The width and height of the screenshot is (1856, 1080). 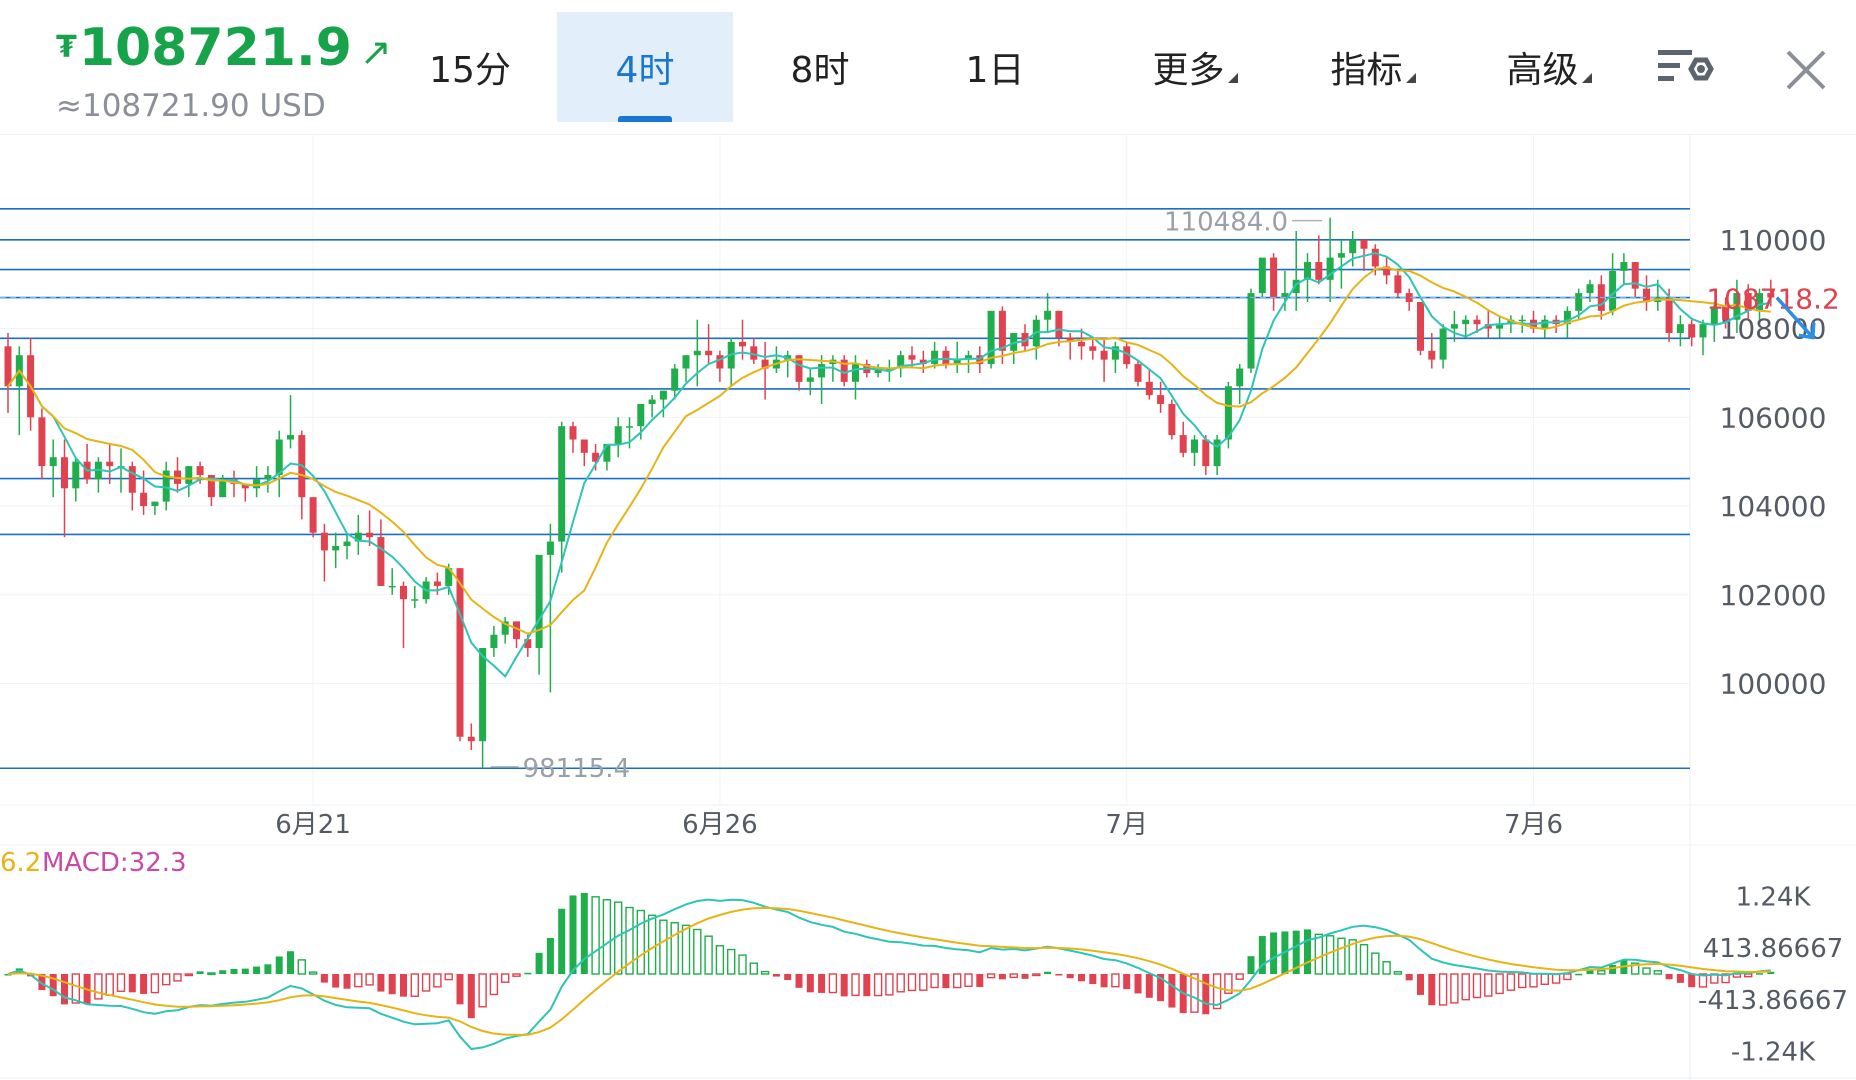 I want to click on close-icon, so click(x=1806, y=70).